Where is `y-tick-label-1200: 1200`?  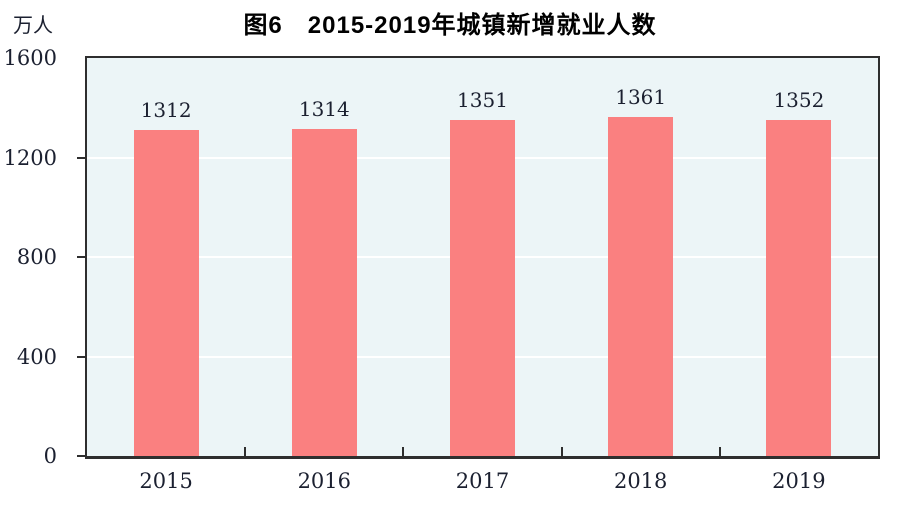
y-tick-label-1200: 1200 is located at coordinates (30, 157).